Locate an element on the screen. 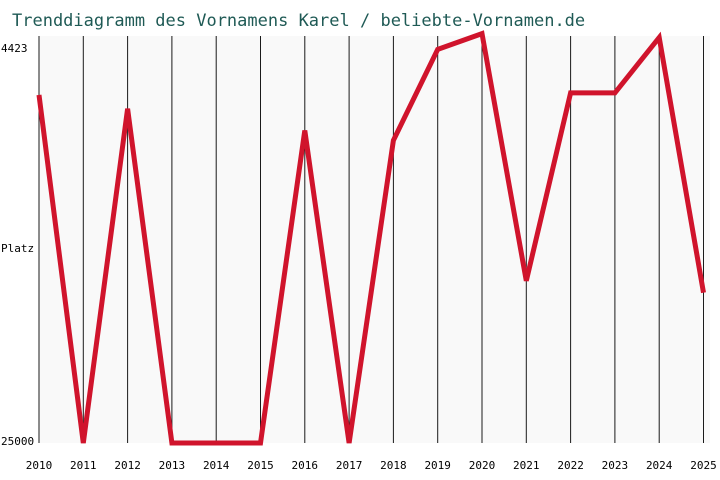 This screenshot has width=720, height=480. x-tick-label-2020: 2020 is located at coordinates (482, 465).